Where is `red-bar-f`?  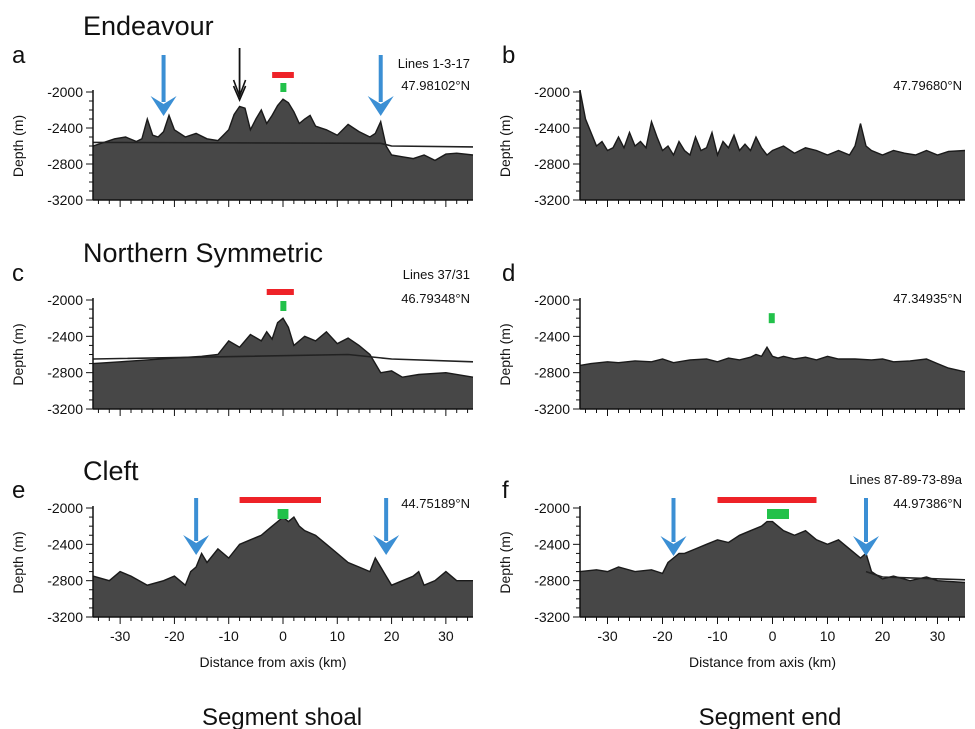 red-bar-f is located at coordinates (767, 500).